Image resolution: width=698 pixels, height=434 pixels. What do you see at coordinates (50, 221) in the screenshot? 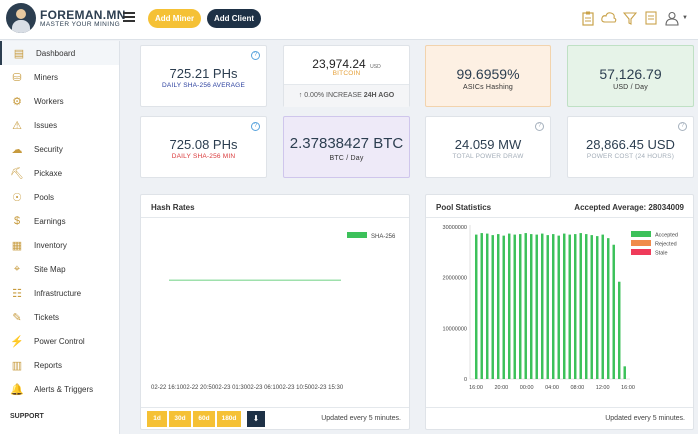
I see `sidebar-item-label: Earnings` at bounding box center [50, 221].